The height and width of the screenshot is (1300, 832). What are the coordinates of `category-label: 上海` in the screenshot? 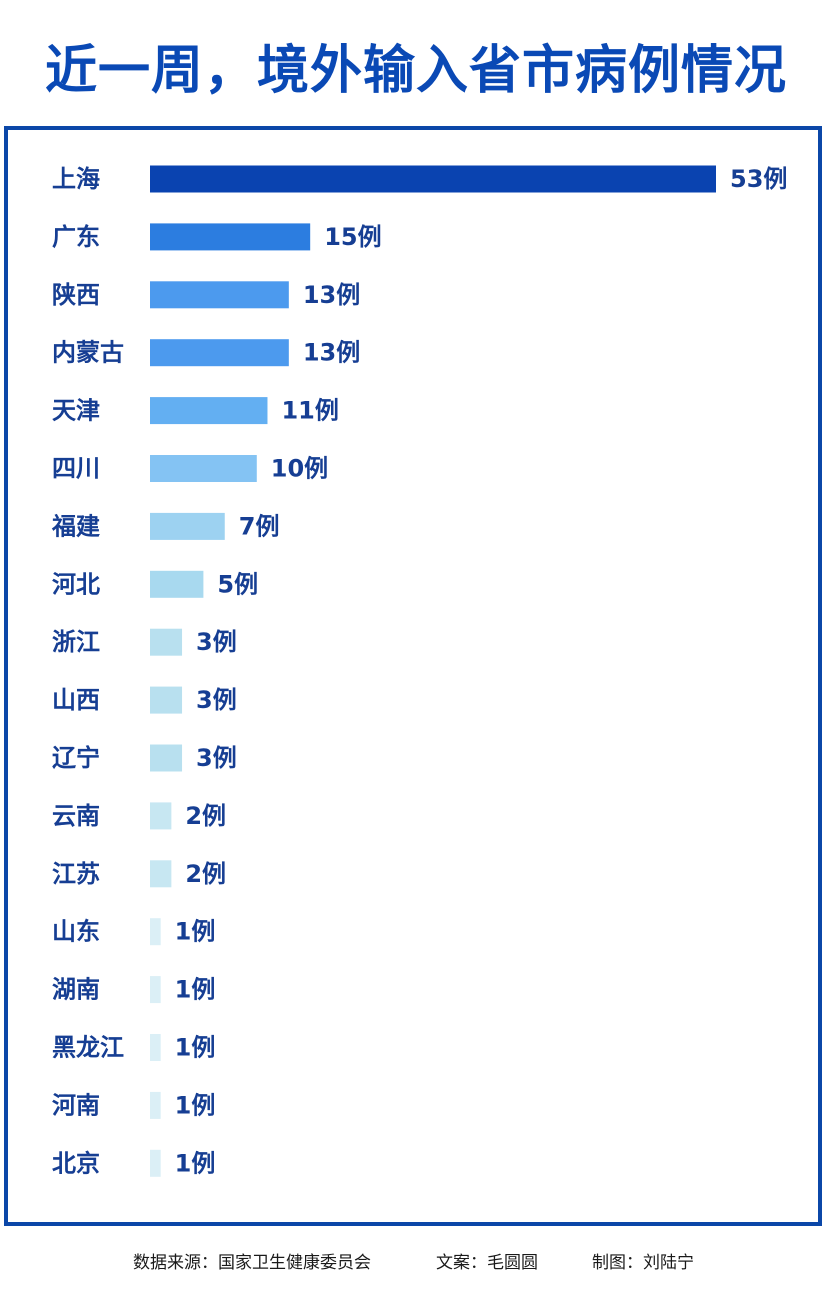 It's located at (76, 179).